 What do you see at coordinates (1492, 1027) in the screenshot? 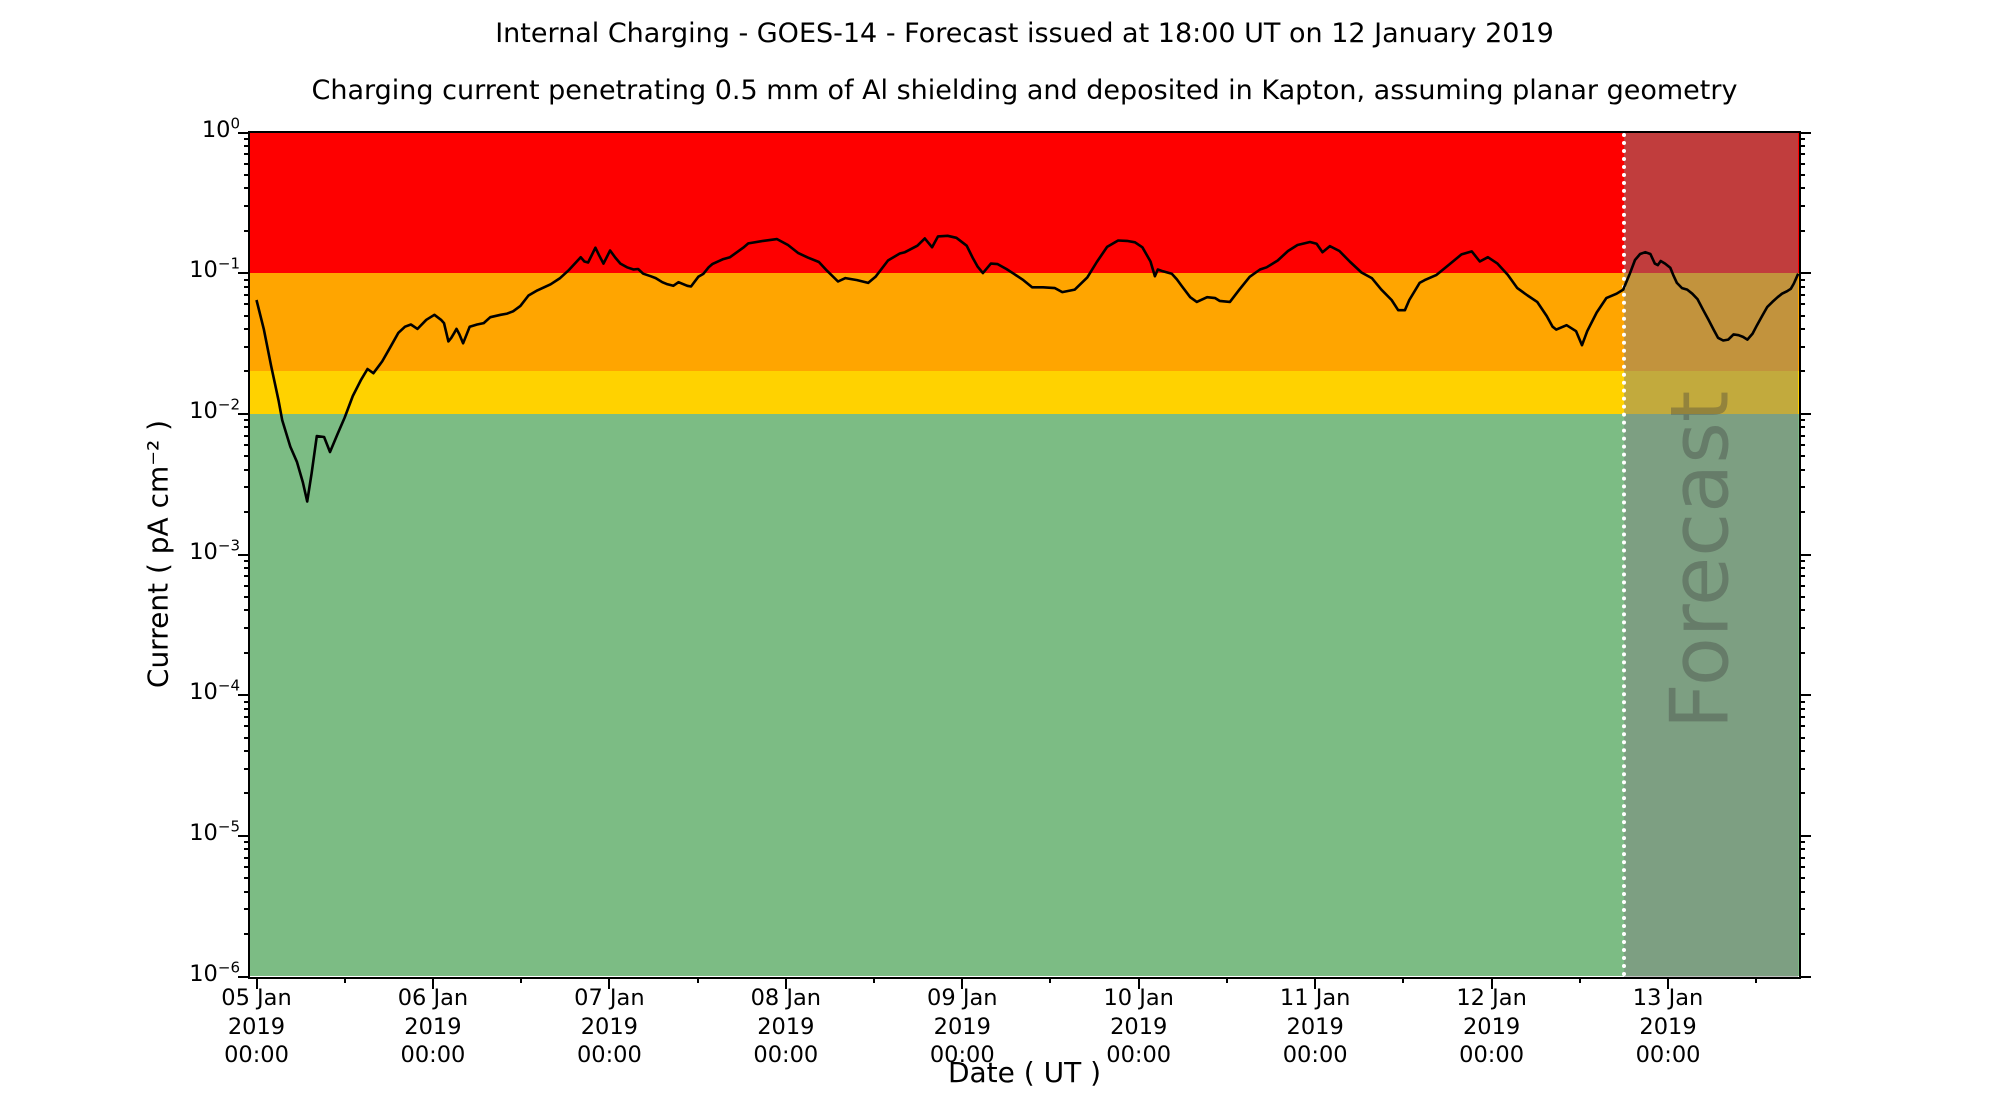
I see `x-tick-label: 12 Jan 2019 00:00` at bounding box center [1492, 1027].